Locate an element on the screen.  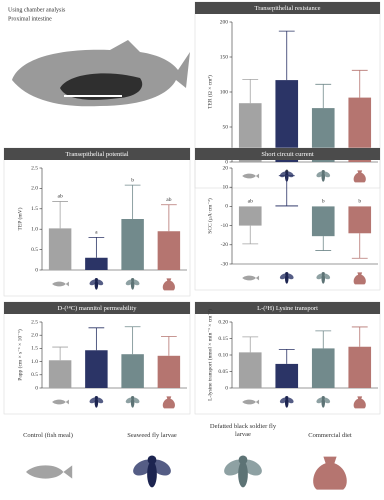
legend-label: Control (fish meal) is located at coordinates (48, 435).